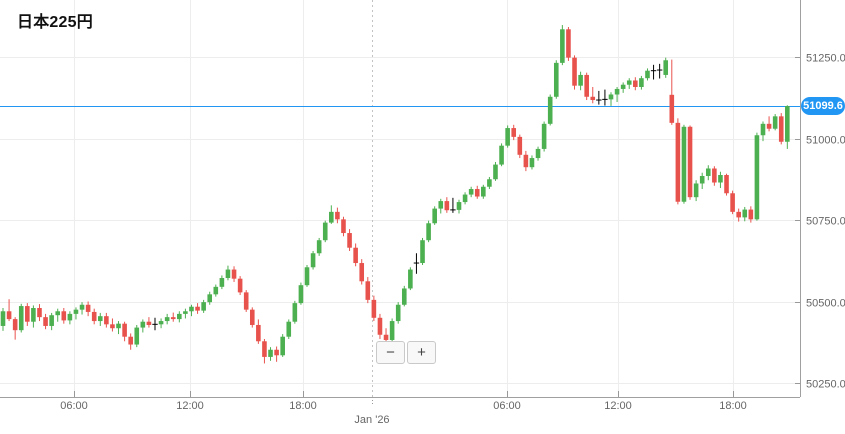  What do you see at coordinates (190, 406) in the screenshot?
I see `x-axis-label: 12:00` at bounding box center [190, 406].